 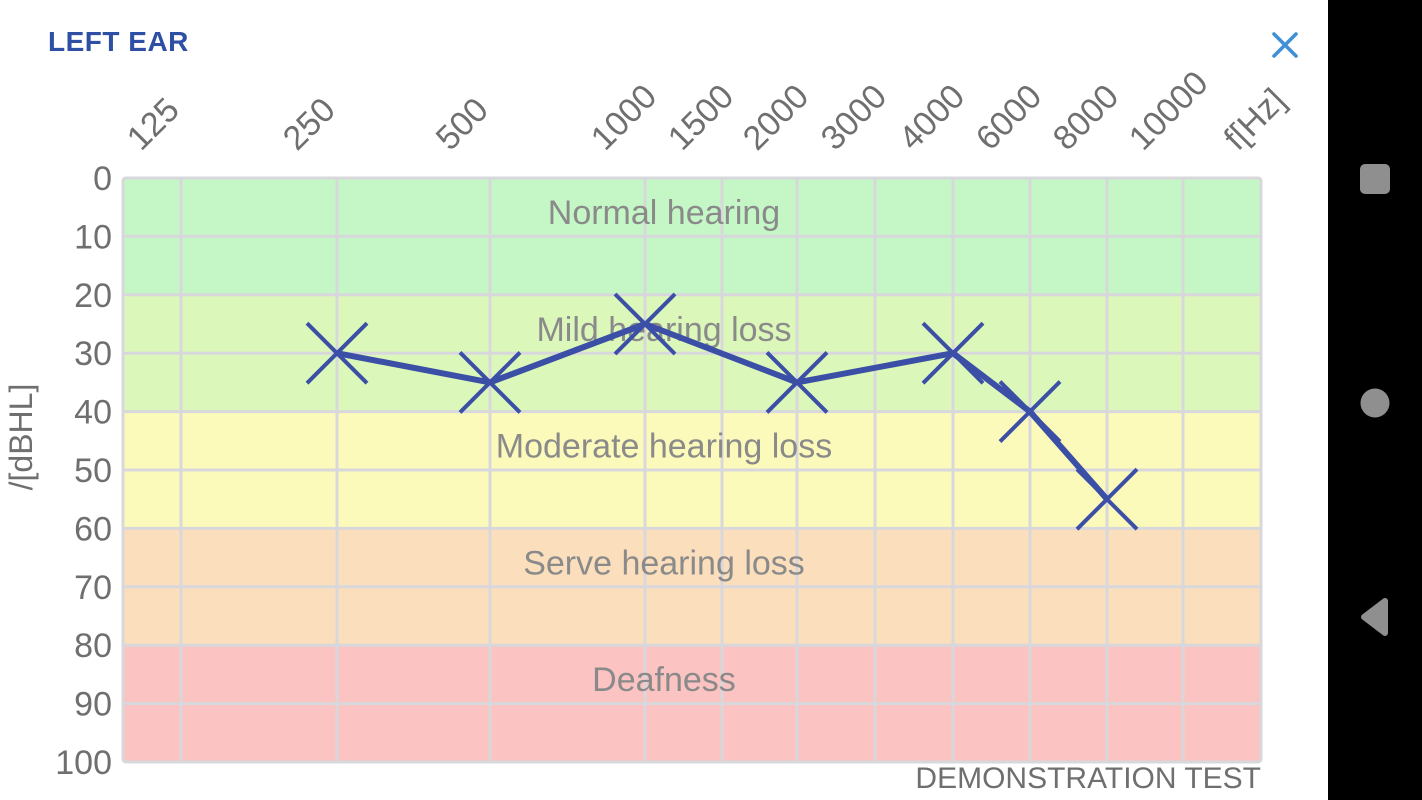 What do you see at coordinates (21, 437) in the screenshot?
I see `y-axis-title: /[dBHL]` at bounding box center [21, 437].